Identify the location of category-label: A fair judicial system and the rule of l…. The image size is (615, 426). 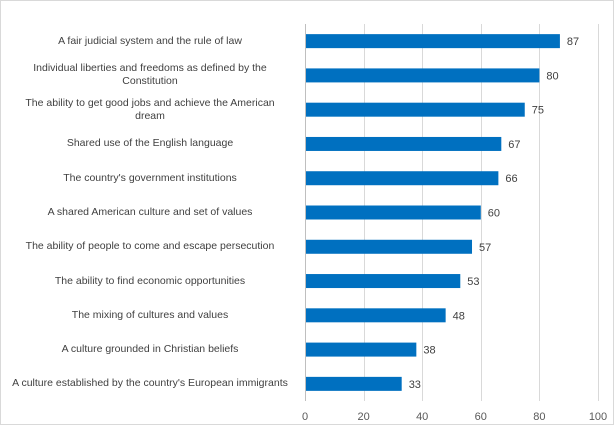
(150, 41).